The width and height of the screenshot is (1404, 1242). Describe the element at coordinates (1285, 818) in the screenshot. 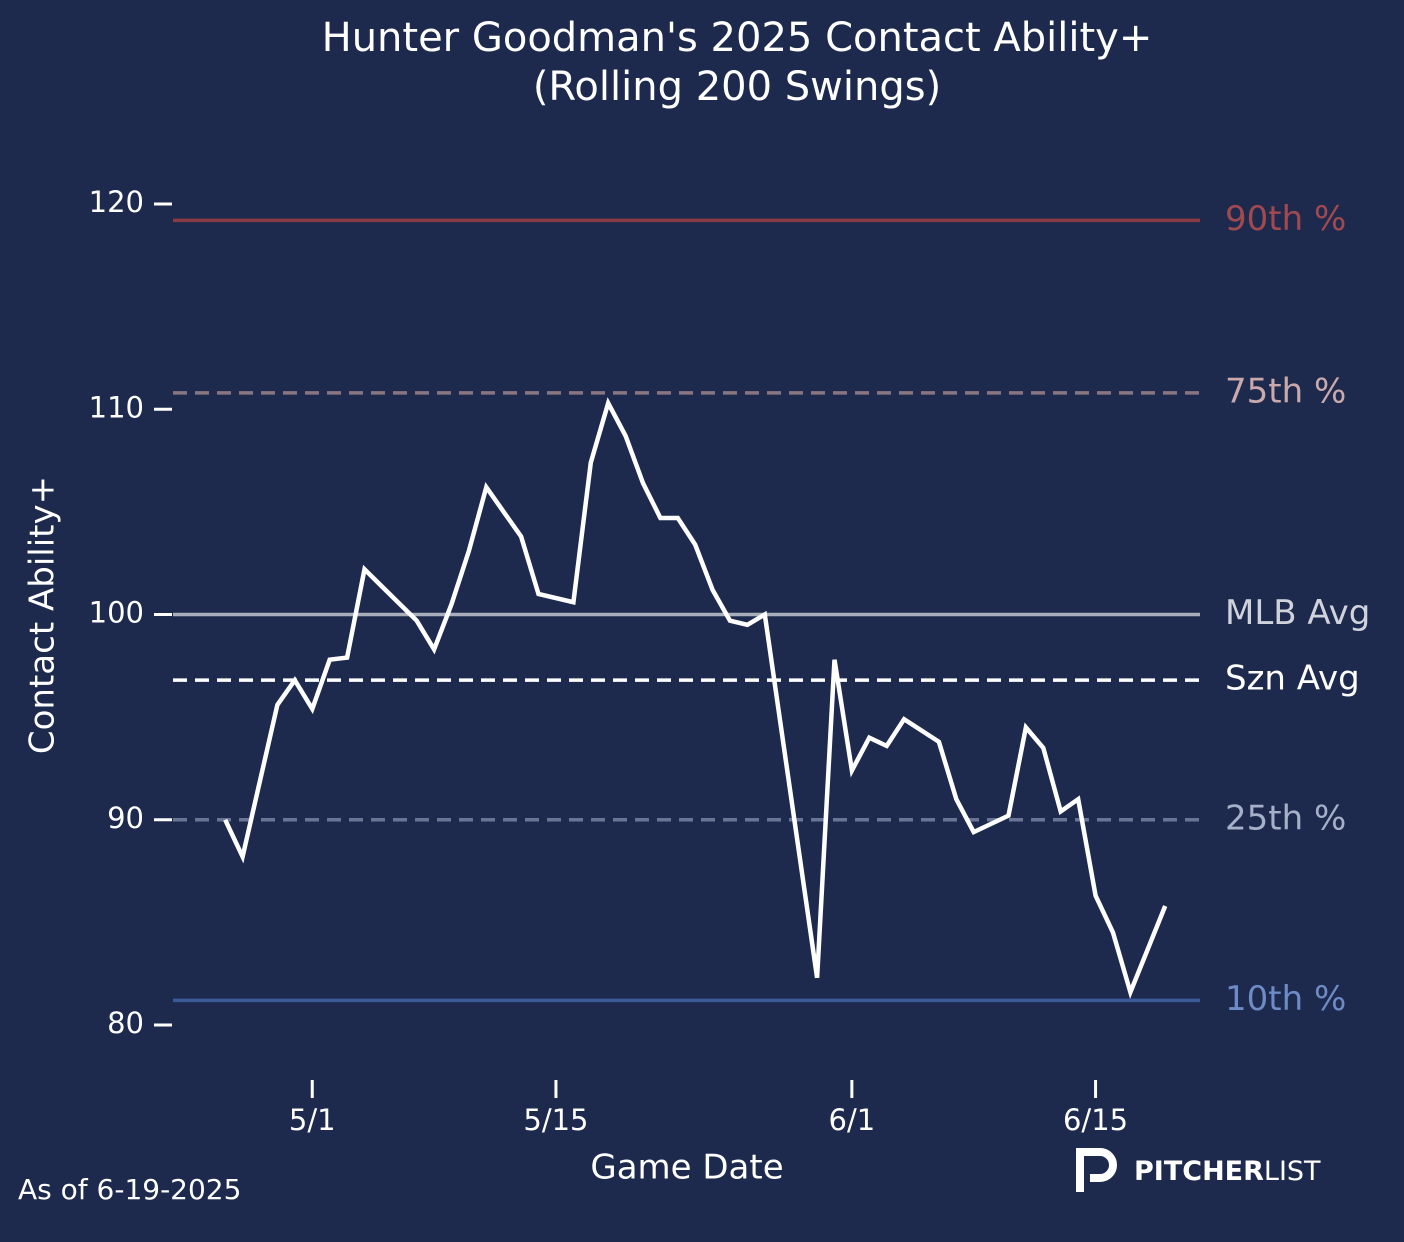

I see `reference-label: 25th %` at that location.